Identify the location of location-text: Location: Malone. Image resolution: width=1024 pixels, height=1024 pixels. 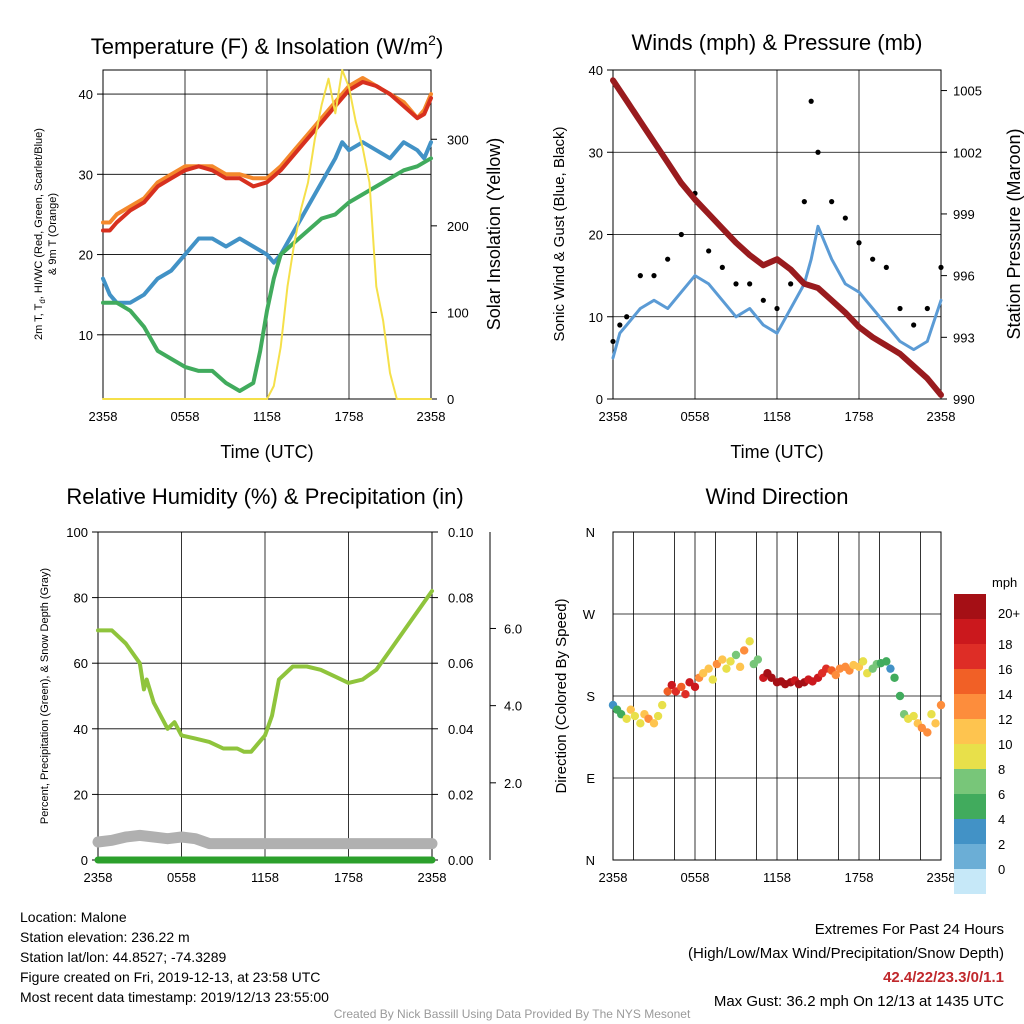
(73, 917).